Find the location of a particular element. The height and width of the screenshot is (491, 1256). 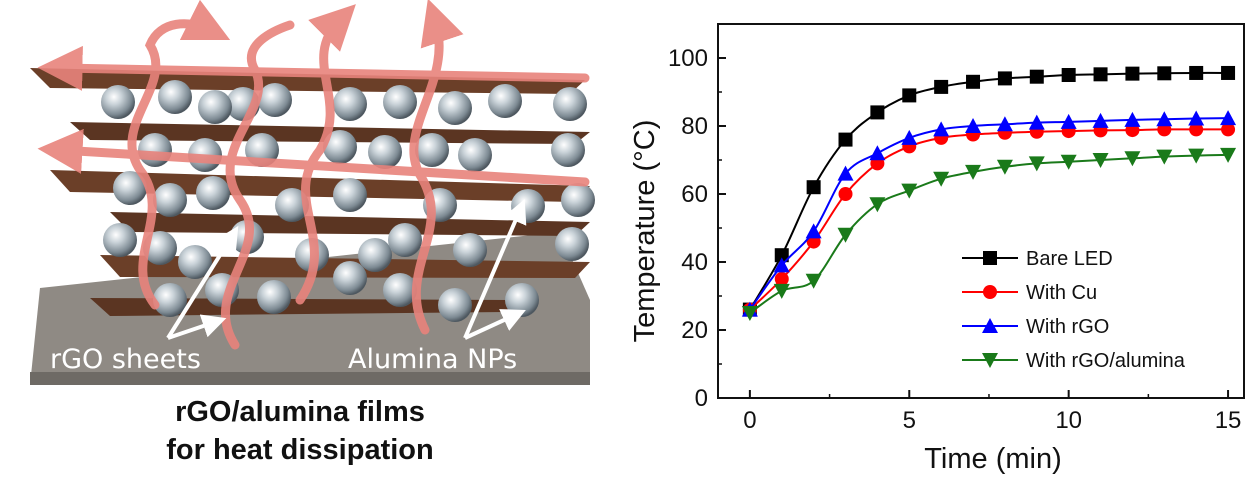

x-axis-ticks: 0 5 10 15 is located at coordinates (992, 412).